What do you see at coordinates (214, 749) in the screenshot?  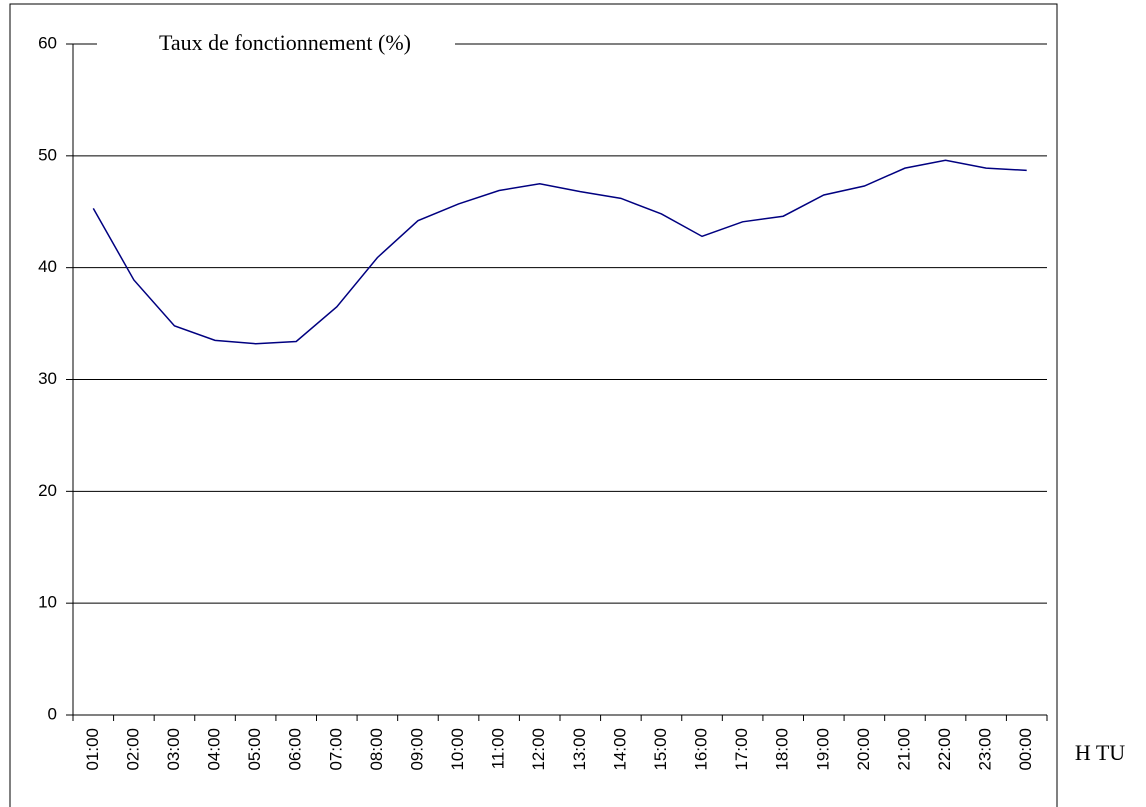 I see `x-tick-label: 04:00` at bounding box center [214, 749].